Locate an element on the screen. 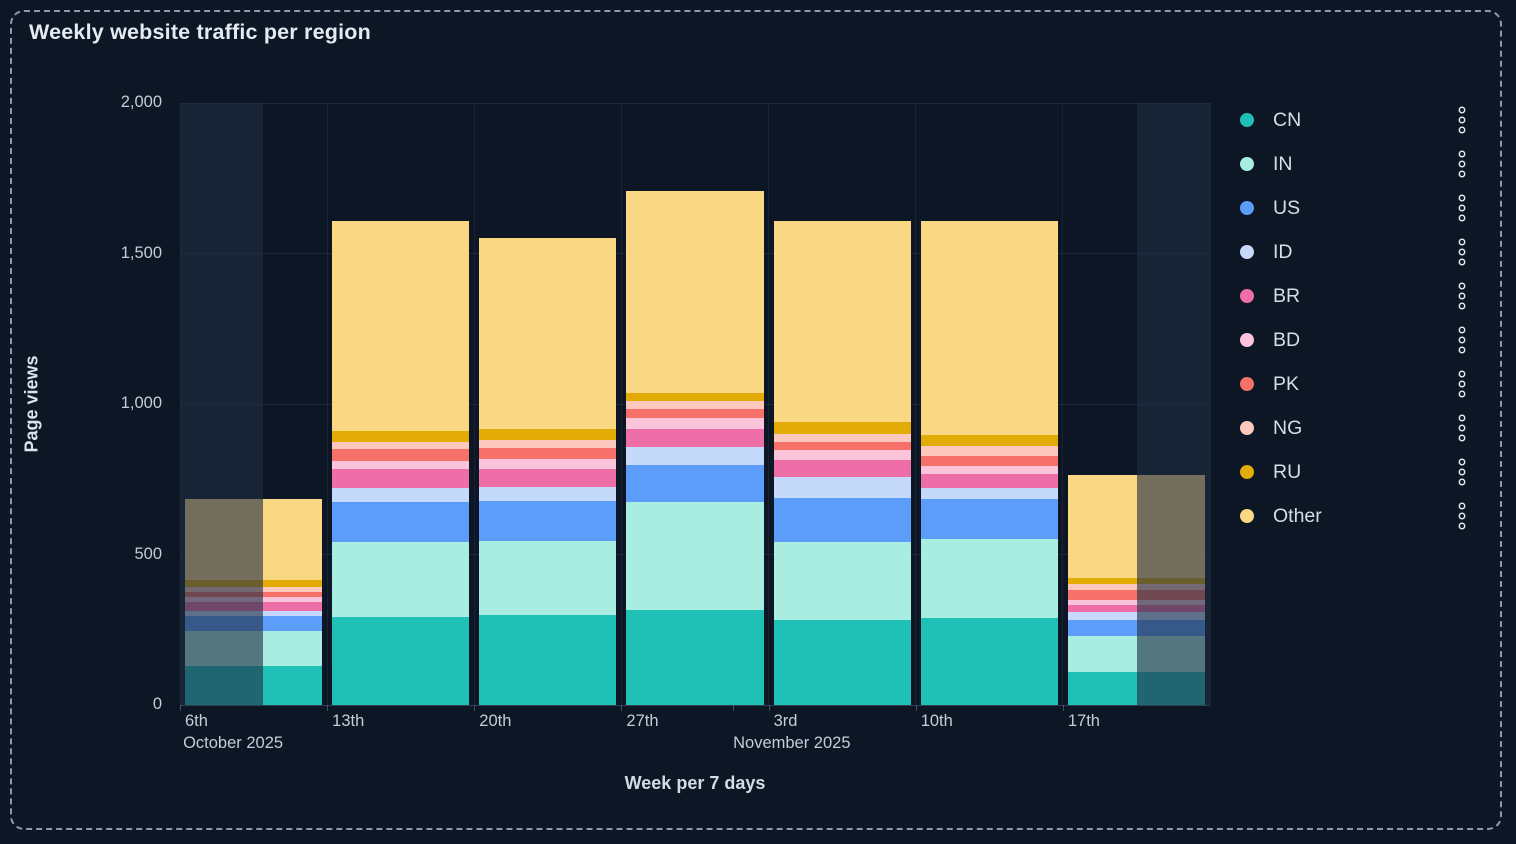 Image resolution: width=1516 pixels, height=844 pixels. legend-item-us: US is located at coordinates (1358, 208).